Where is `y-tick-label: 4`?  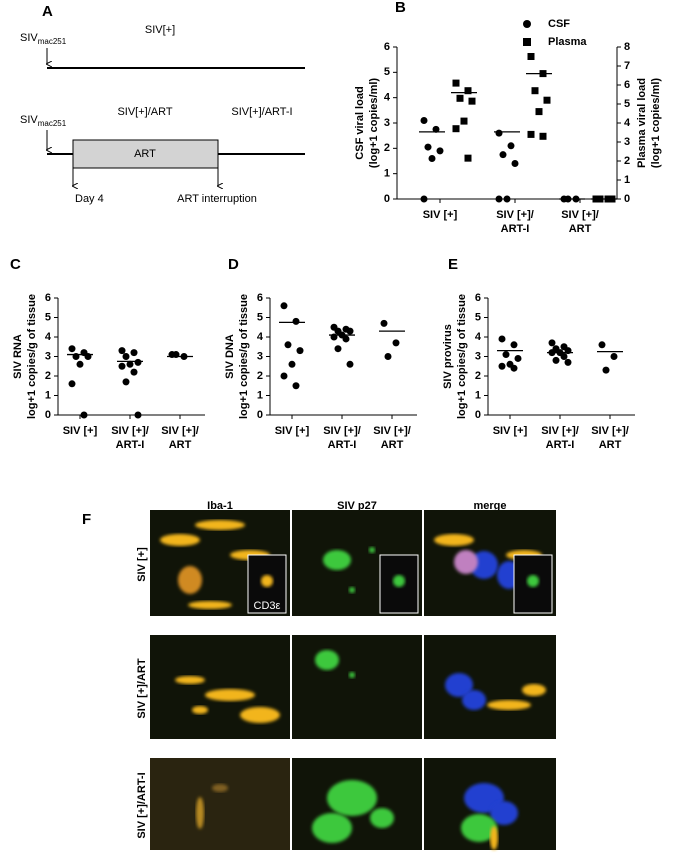 y-tick-label: 4 is located at coordinates (260, 337).